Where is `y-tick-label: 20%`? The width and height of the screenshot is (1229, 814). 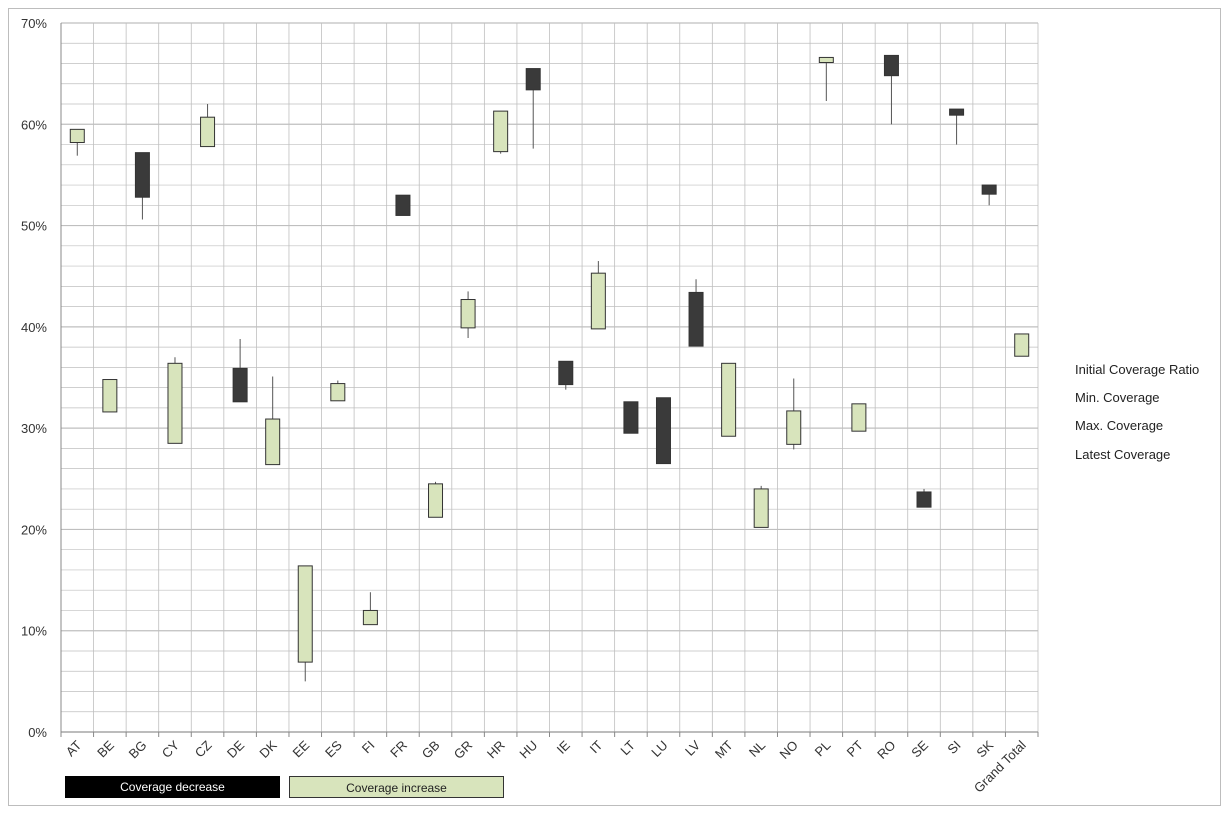
y-tick-label: 20% is located at coordinates (34, 529).